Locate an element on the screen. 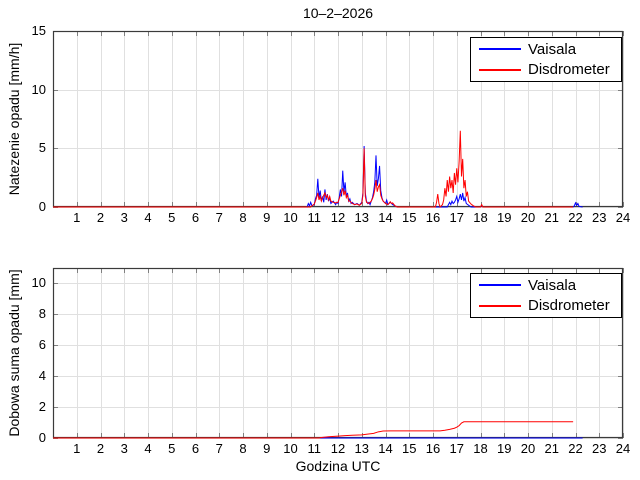 This screenshot has width=640, height=480. plot-title: 10–2–2026 is located at coordinates (338, 13).